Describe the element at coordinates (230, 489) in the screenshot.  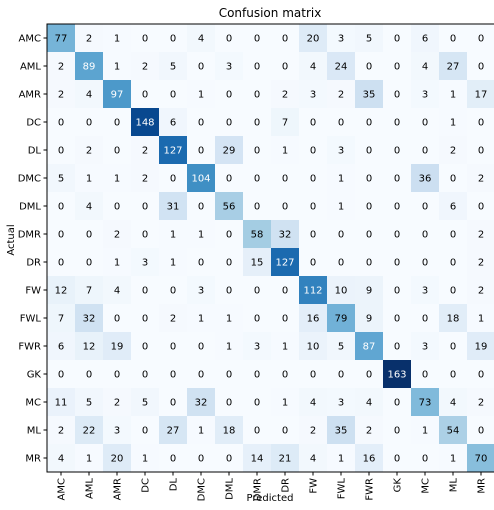
I see `x-tick-label: DML` at that location.